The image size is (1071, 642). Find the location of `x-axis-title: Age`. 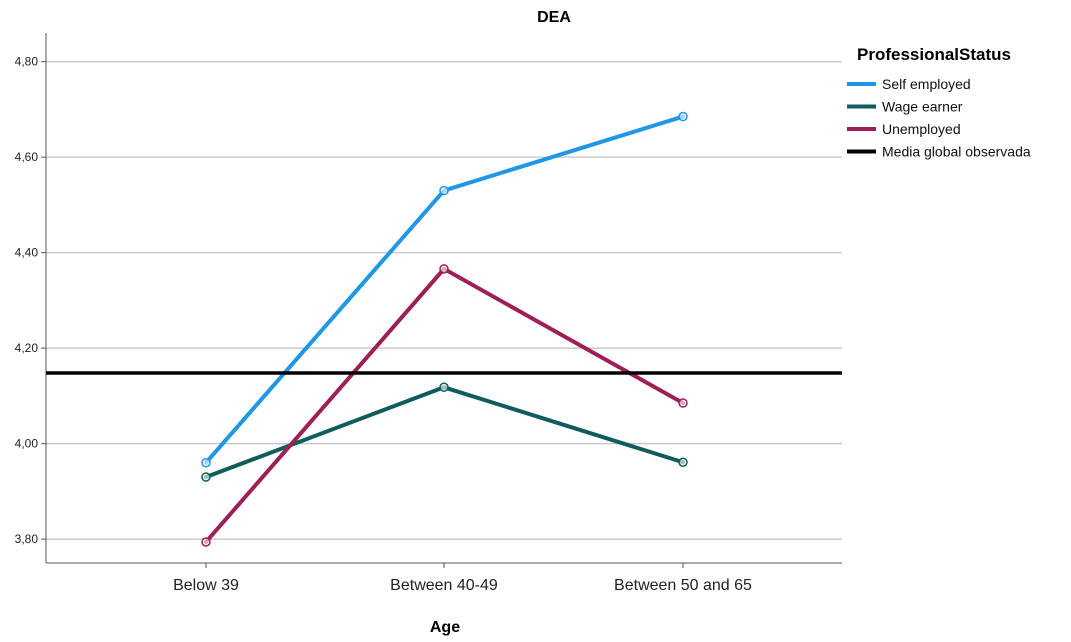

x-axis-title: Age is located at coordinates (445, 627).